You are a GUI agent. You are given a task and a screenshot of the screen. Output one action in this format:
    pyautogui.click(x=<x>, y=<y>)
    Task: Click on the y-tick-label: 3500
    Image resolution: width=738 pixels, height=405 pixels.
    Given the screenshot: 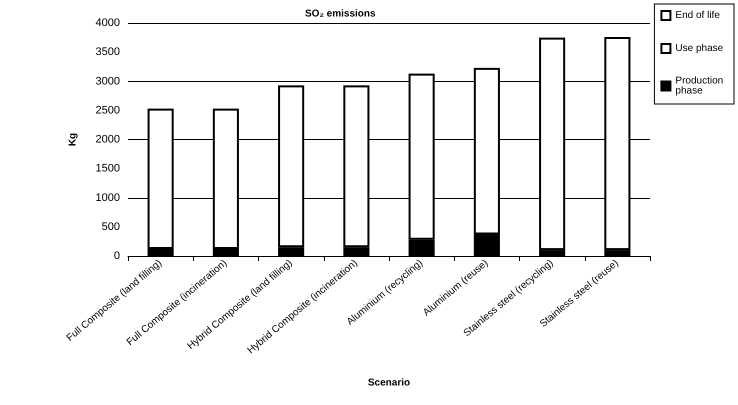 What is the action you would take?
    pyautogui.click(x=108, y=52)
    